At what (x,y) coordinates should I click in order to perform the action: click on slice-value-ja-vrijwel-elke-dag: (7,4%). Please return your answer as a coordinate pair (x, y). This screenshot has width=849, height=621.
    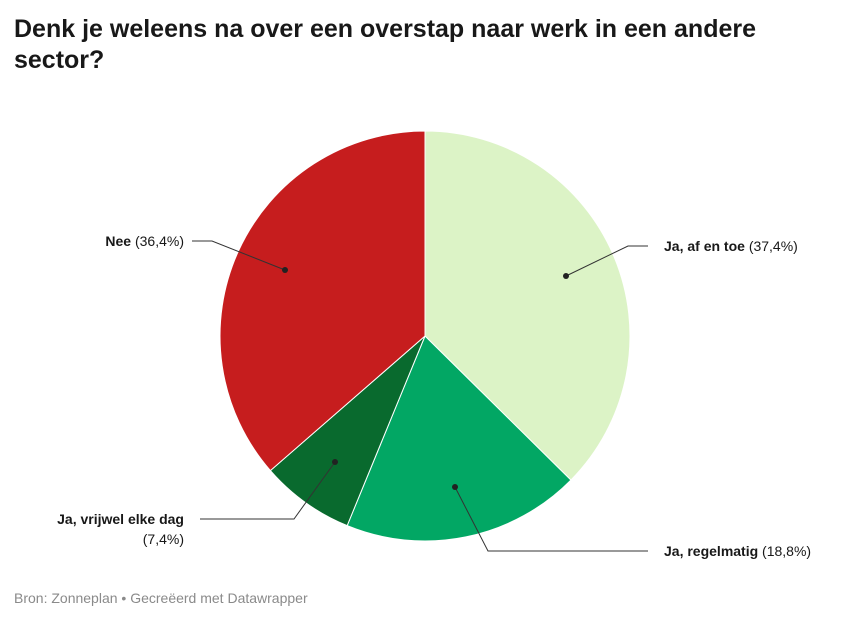
    Looking at the image, I should click on (163, 539).